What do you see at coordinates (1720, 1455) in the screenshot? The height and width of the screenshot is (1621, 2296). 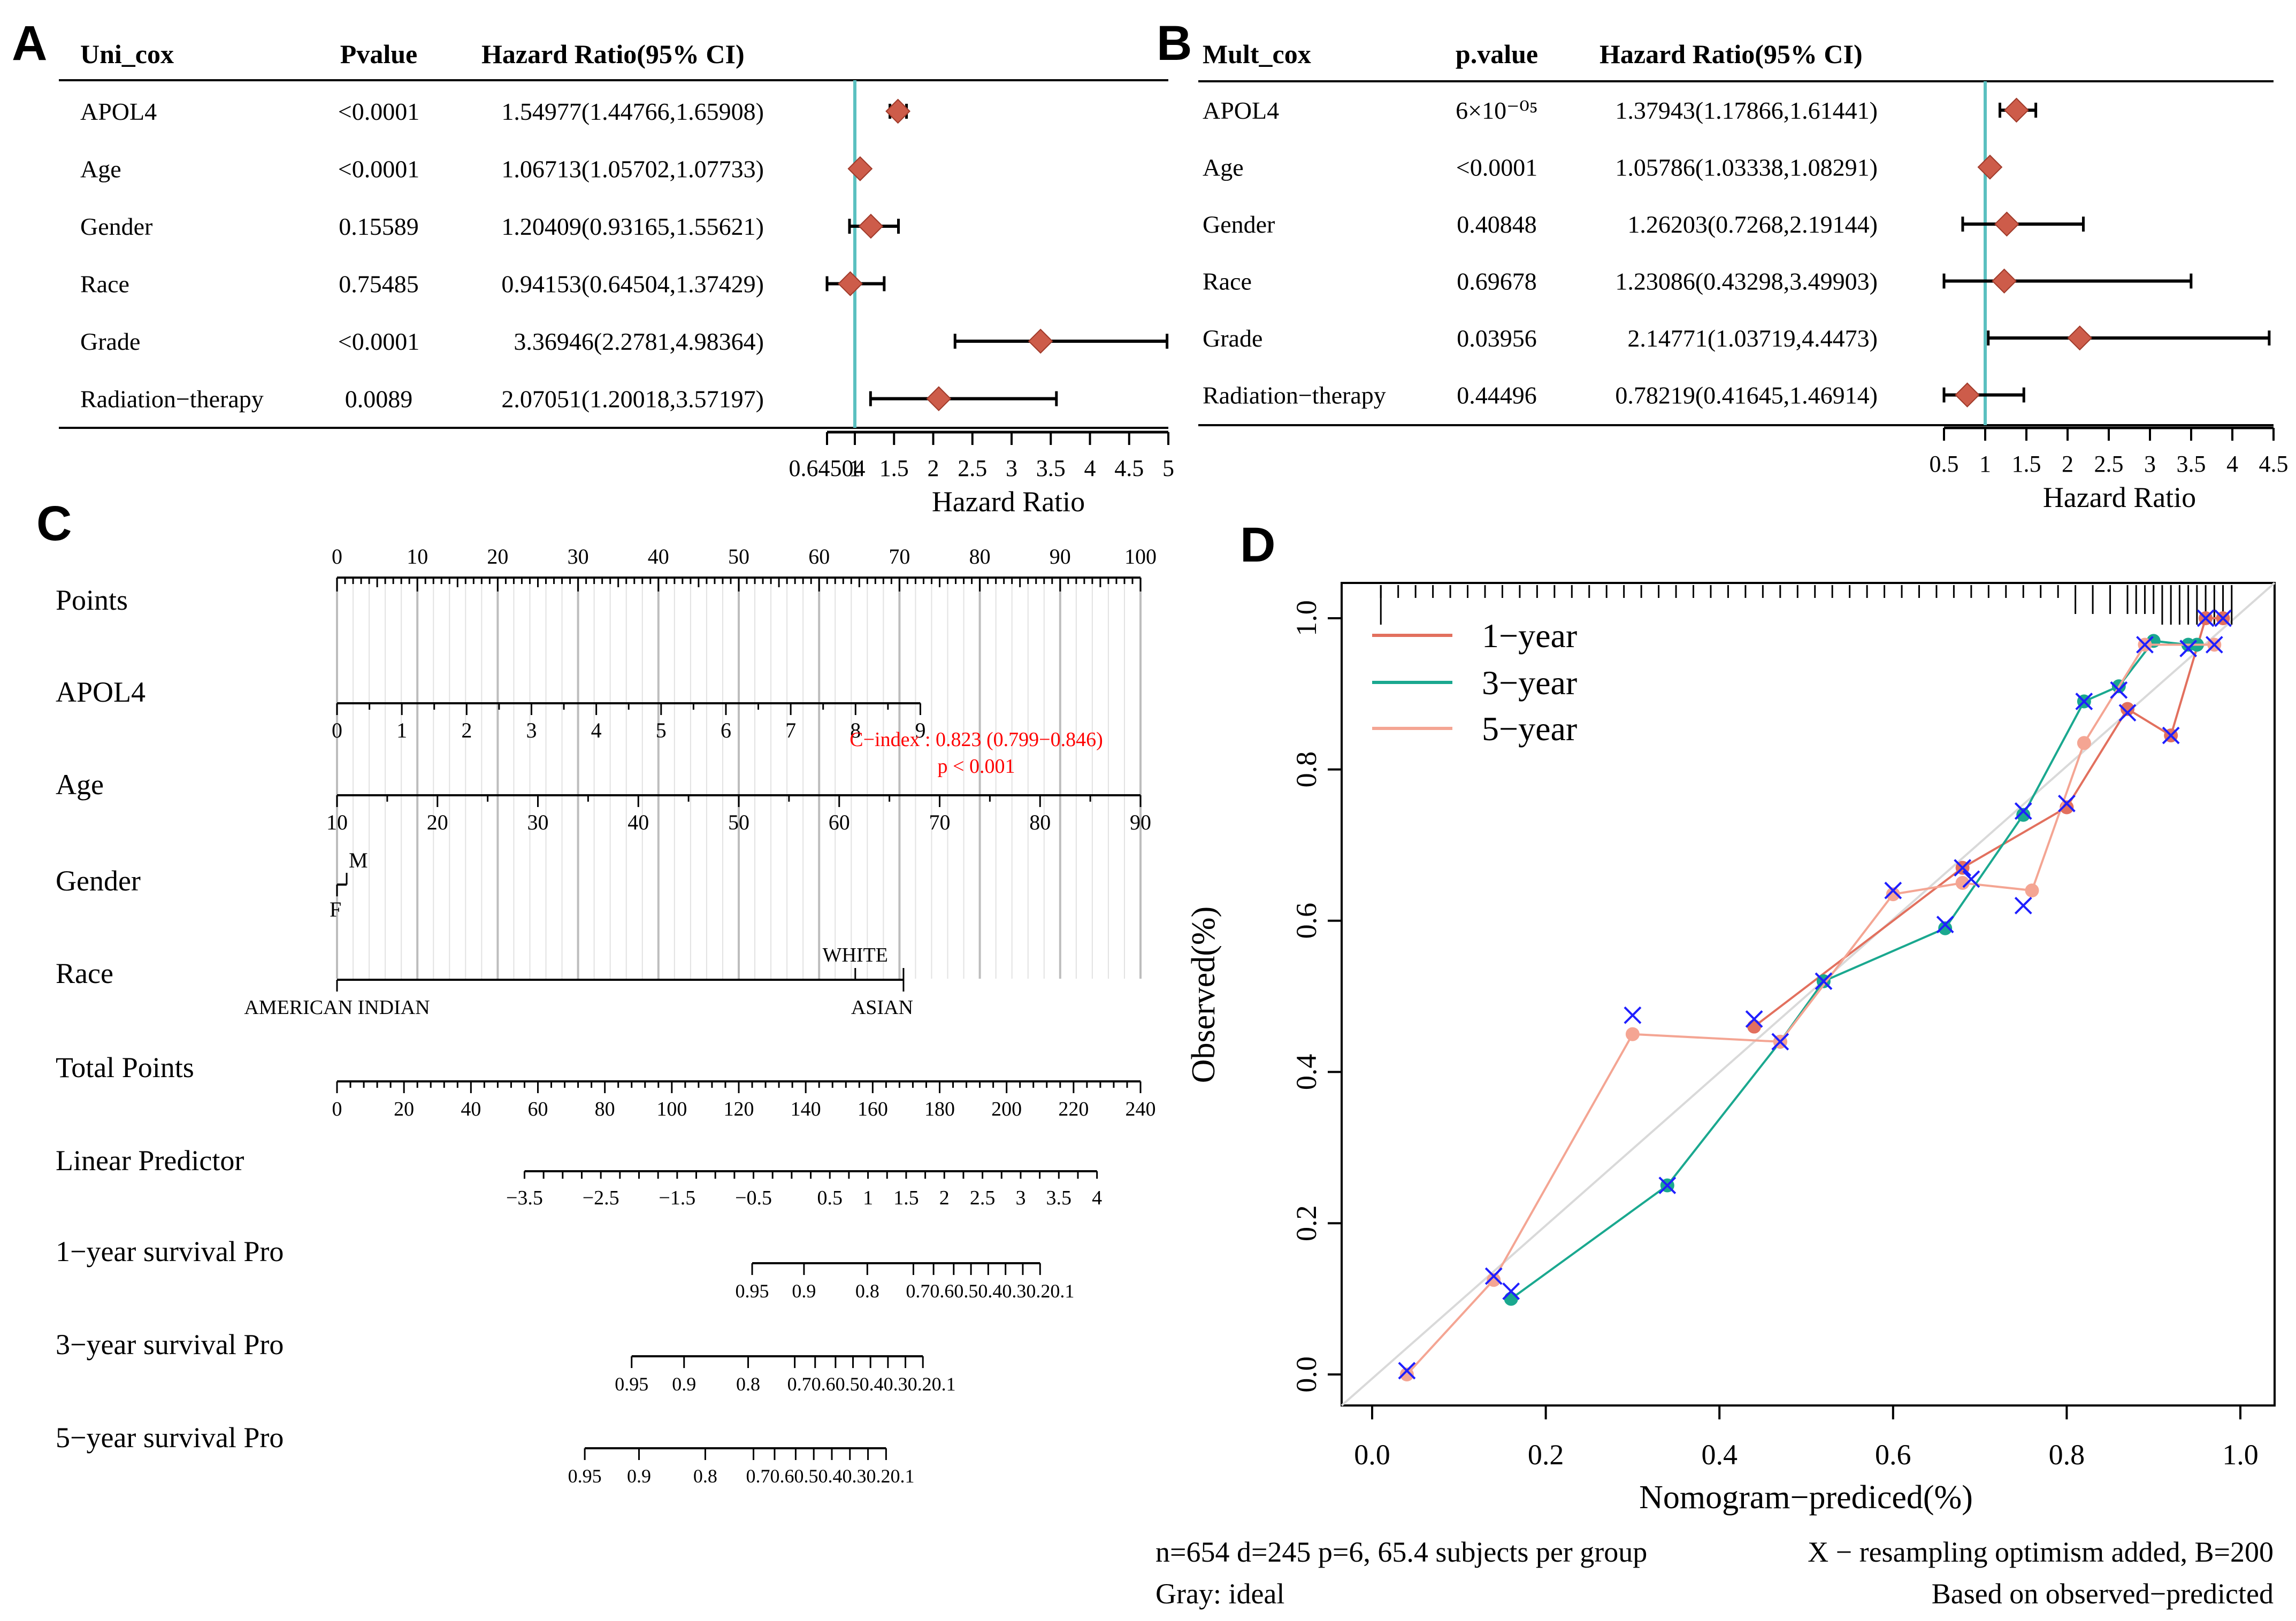 I see `x-tick-label: 0.4` at bounding box center [1720, 1455].